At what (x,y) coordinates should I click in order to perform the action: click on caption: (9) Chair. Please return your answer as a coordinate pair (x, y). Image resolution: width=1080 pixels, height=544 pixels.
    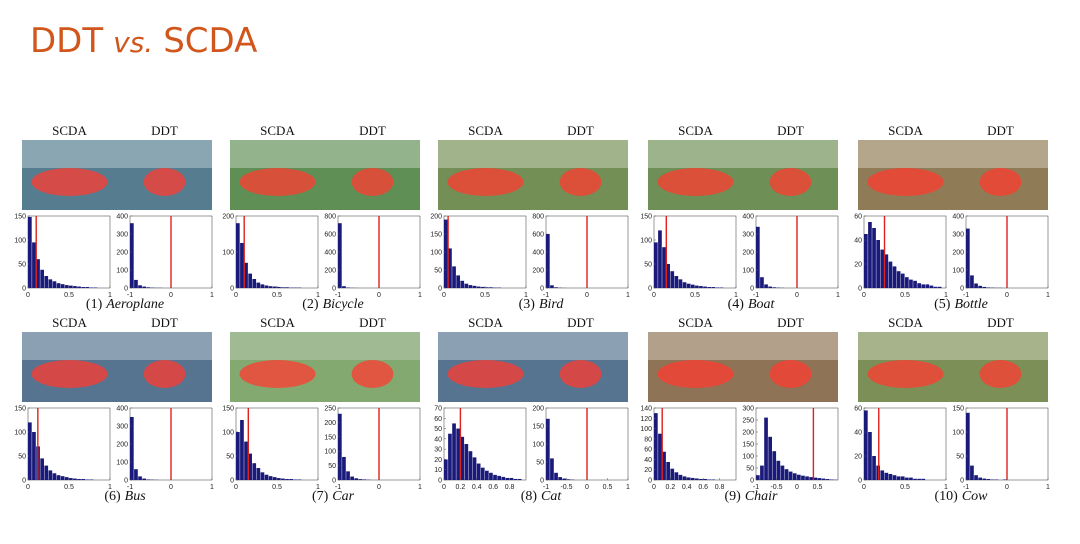
    Looking at the image, I should click on (751, 496).